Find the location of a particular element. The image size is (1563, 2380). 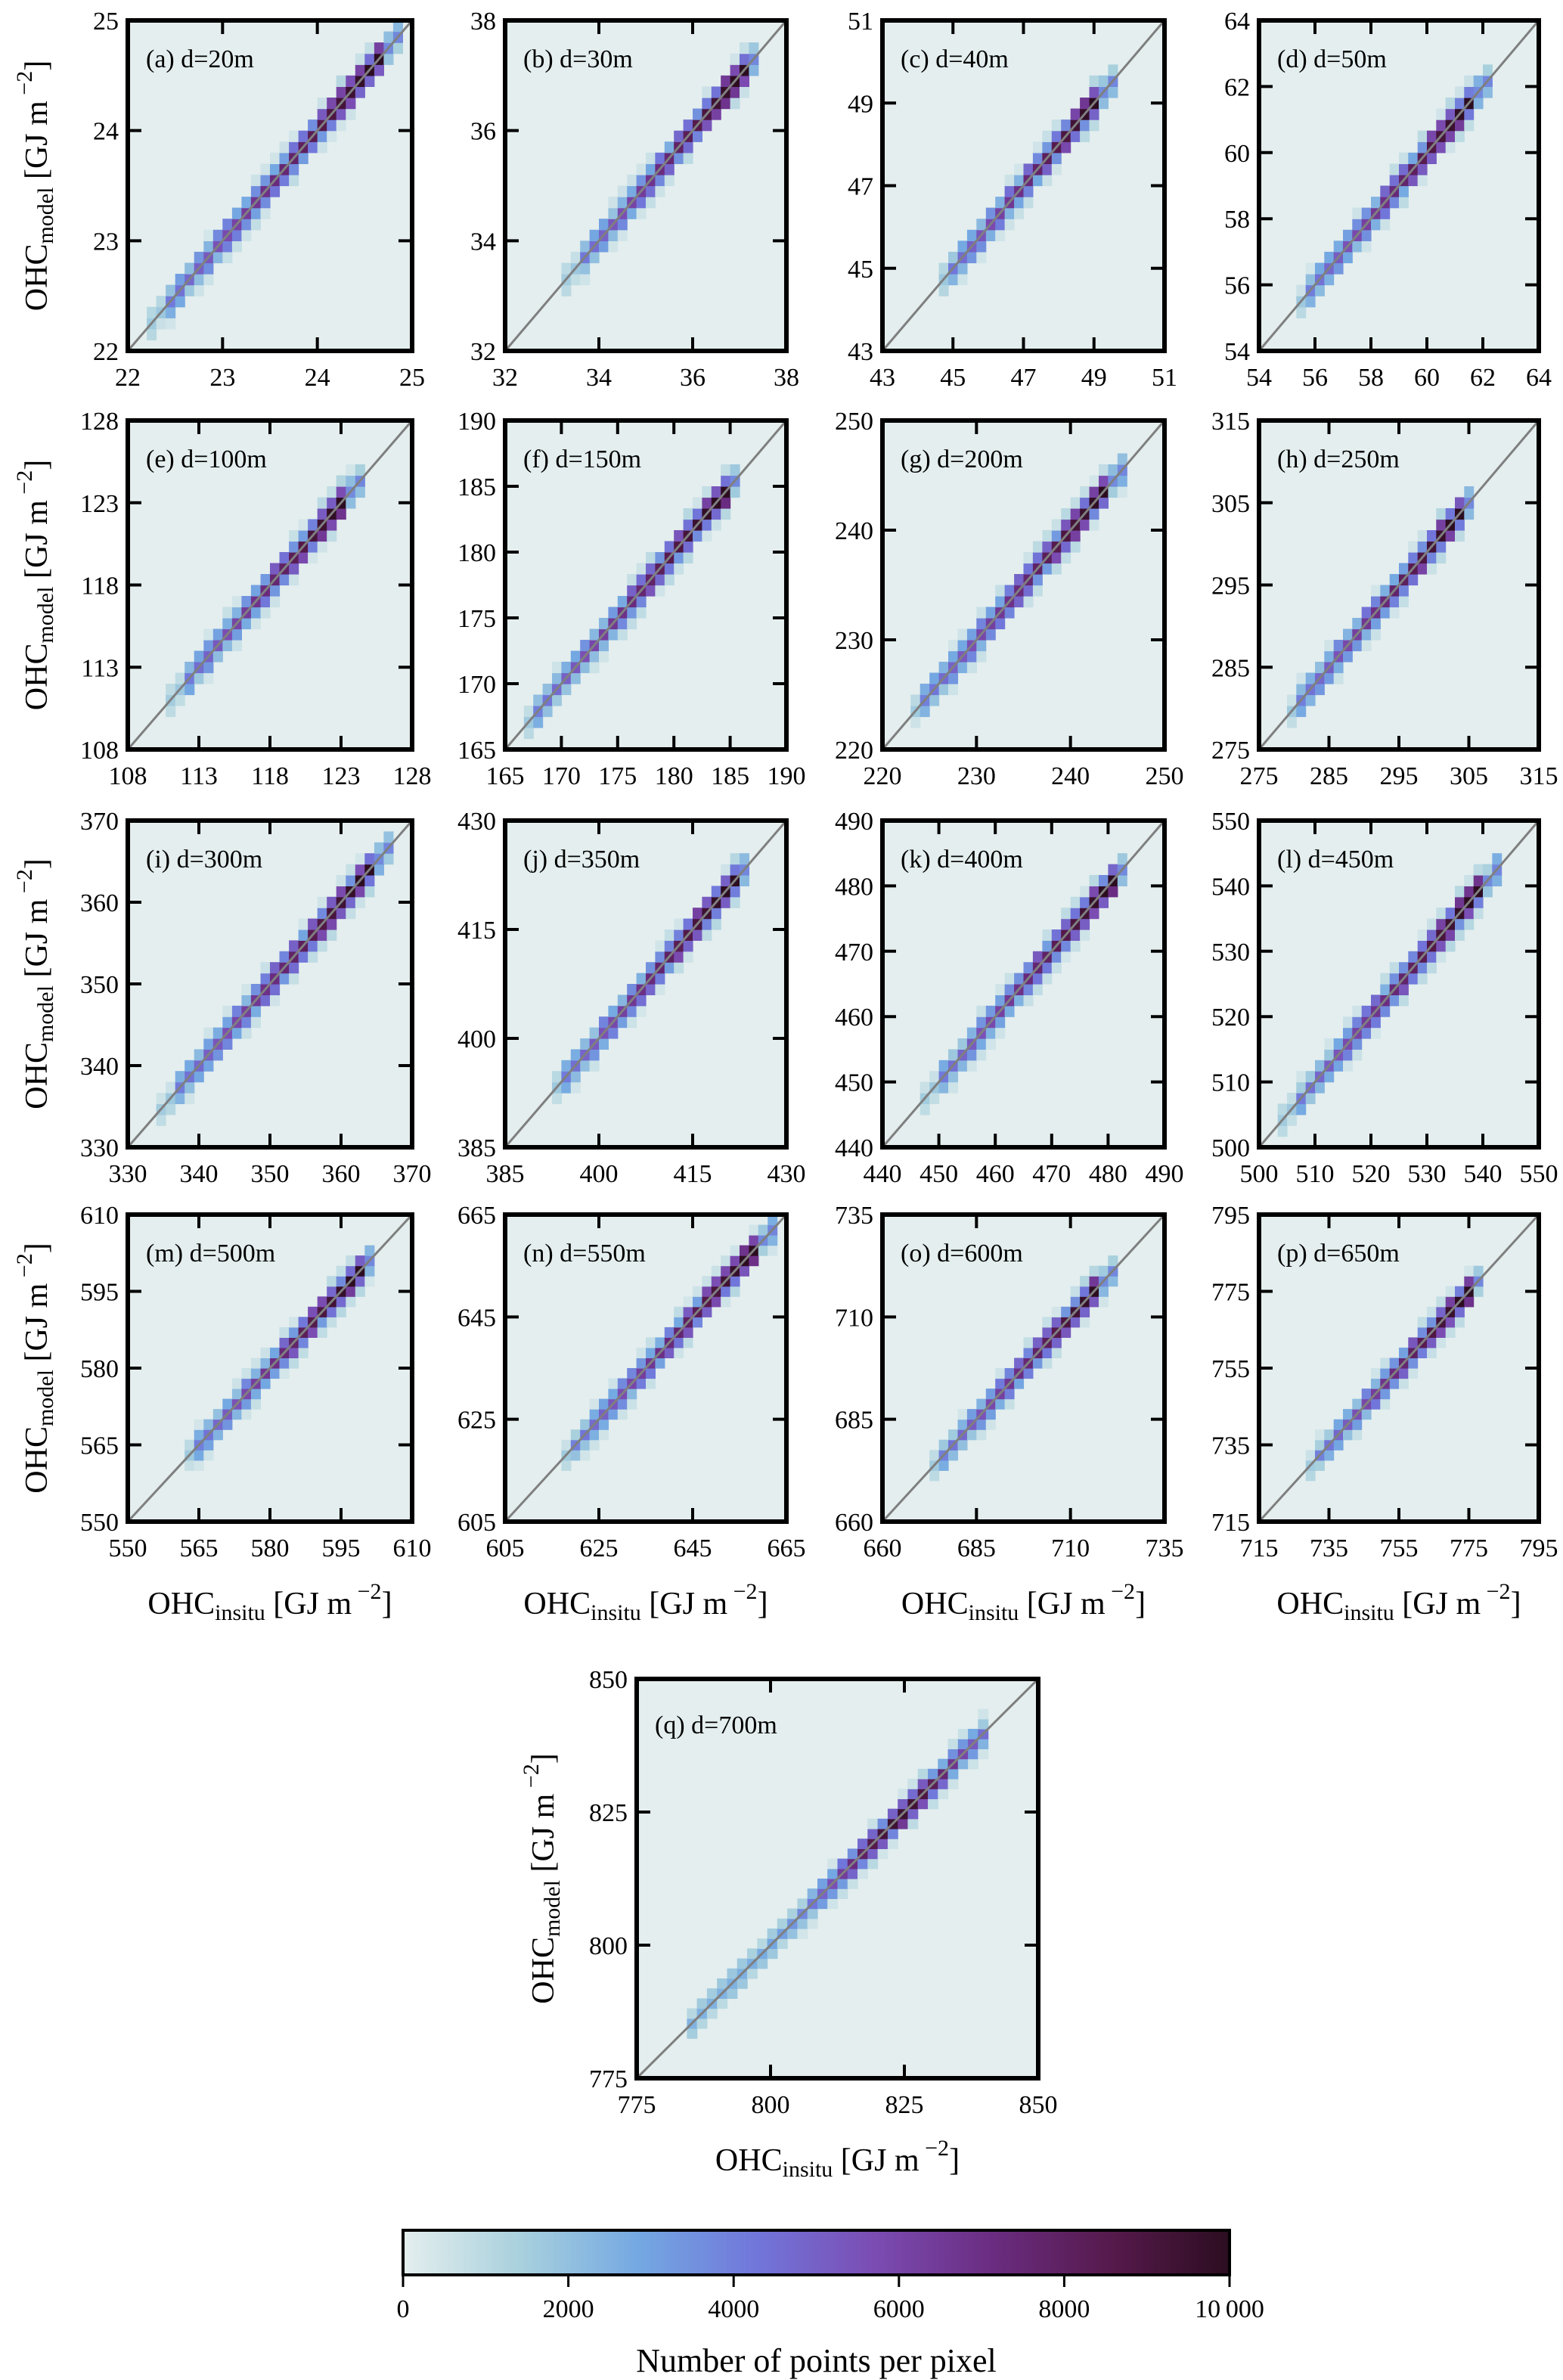

x-tick-label: 51 is located at coordinates (1164, 378).